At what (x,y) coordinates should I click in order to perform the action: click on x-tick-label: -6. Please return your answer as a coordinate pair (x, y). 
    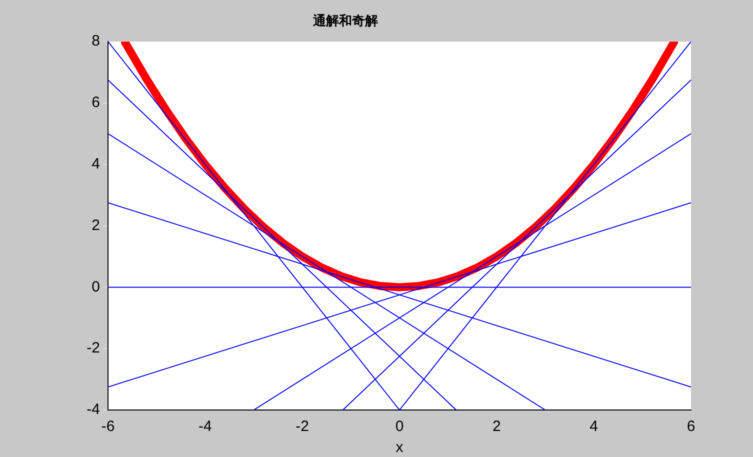
    Looking at the image, I should click on (108, 427).